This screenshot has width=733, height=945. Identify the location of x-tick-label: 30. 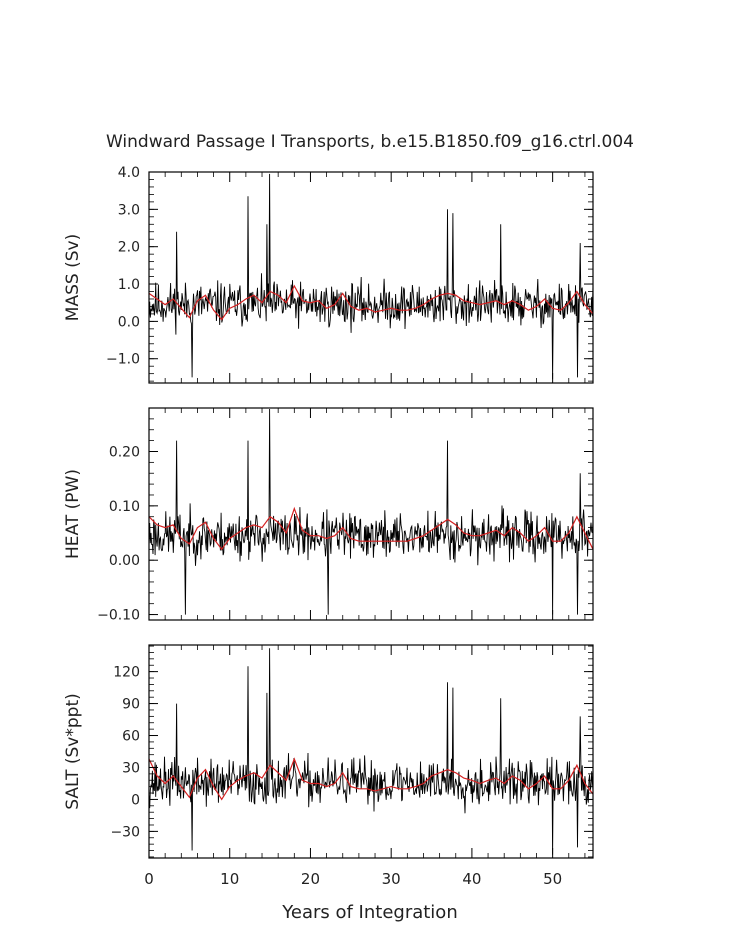
(391, 879).